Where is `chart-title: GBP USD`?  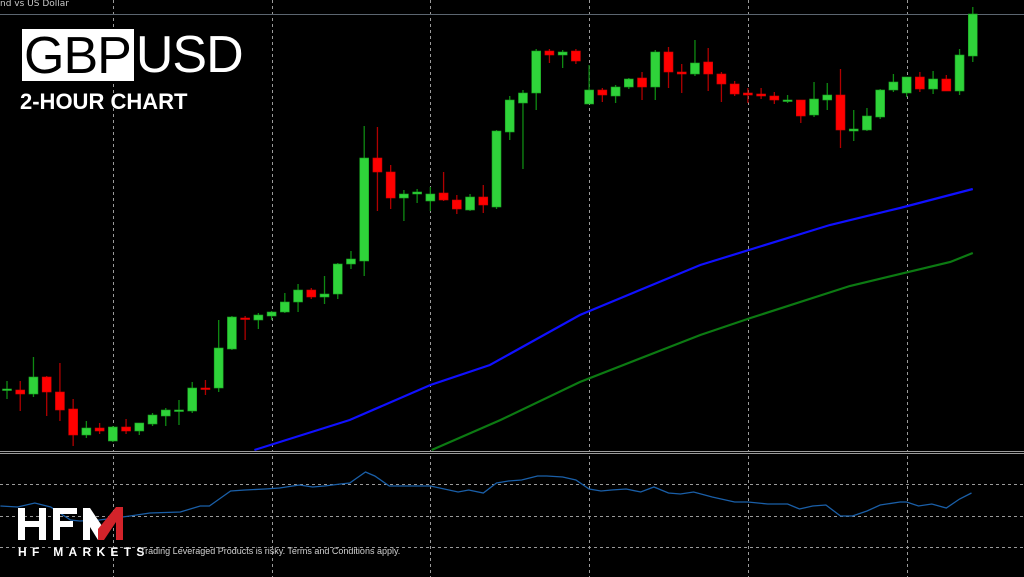
chart-title: GBP USD is located at coordinates (133, 55).